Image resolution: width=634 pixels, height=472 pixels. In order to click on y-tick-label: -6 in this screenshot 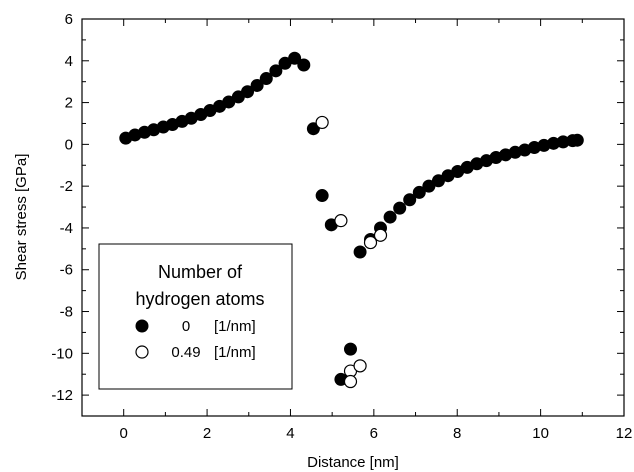, I will do `click(66, 270)`.